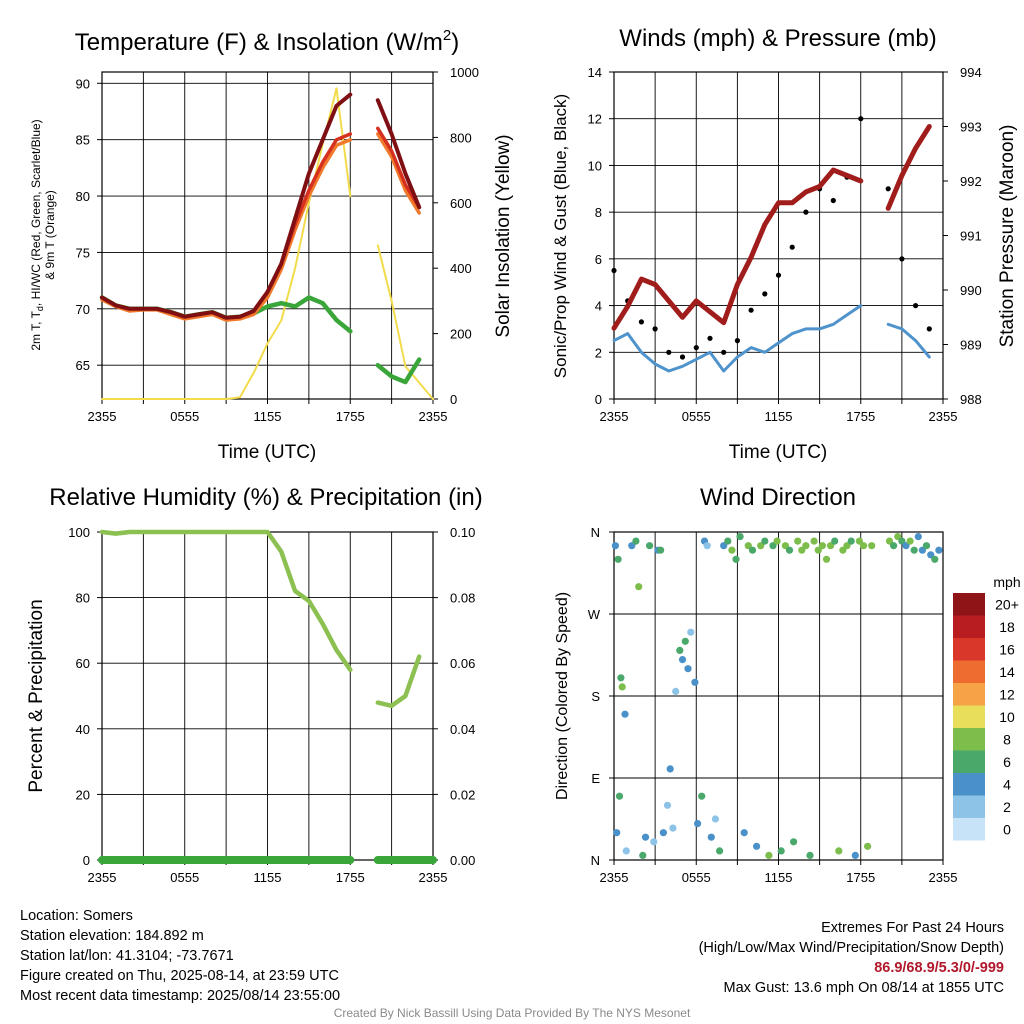 Image resolution: width=1024 pixels, height=1024 pixels. What do you see at coordinates (83, 140) in the screenshot?
I see `temp-y-tick-label: 85` at bounding box center [83, 140].